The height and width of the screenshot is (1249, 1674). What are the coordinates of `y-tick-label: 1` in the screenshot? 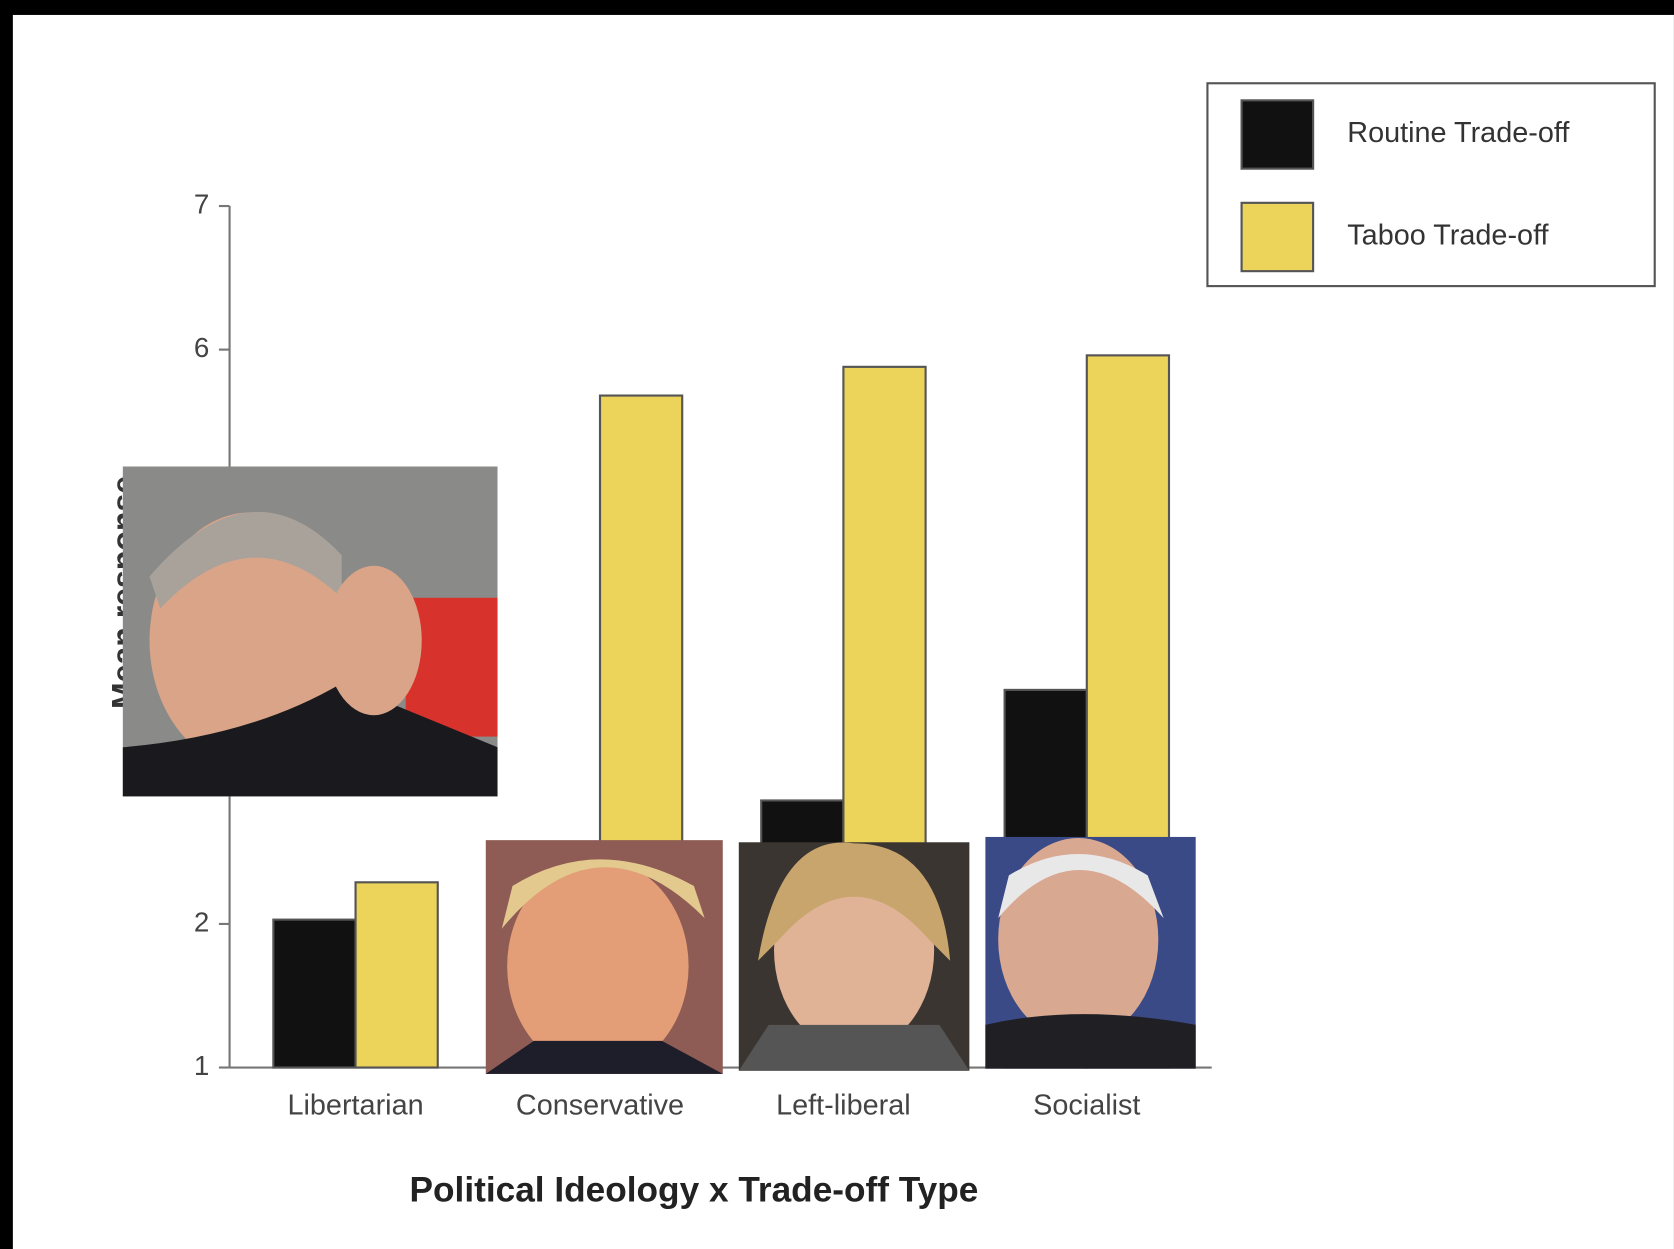 It's located at (201, 1065).